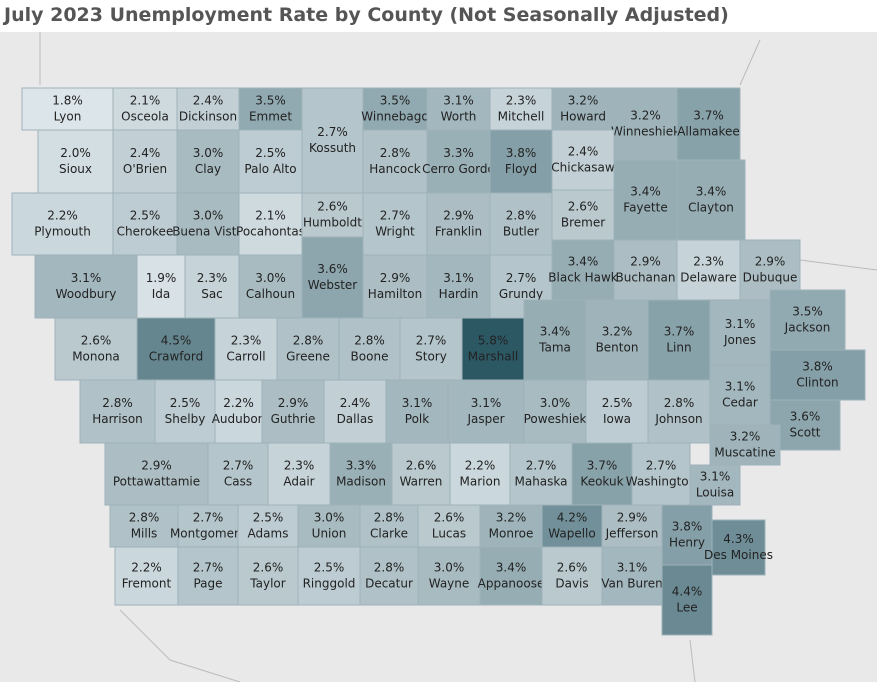 The width and height of the screenshot is (877, 682). I want to click on county-name: Pottawattamie, so click(156, 482).